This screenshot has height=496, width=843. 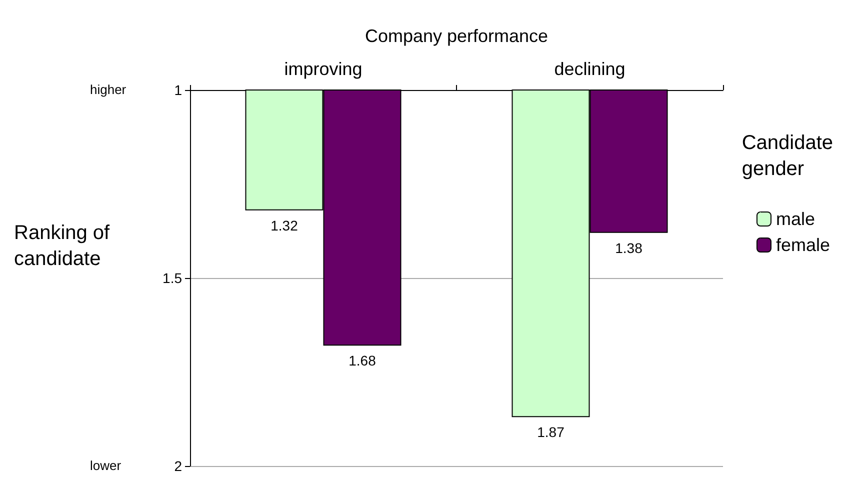 I want to click on text: lower, so click(x=106, y=465).